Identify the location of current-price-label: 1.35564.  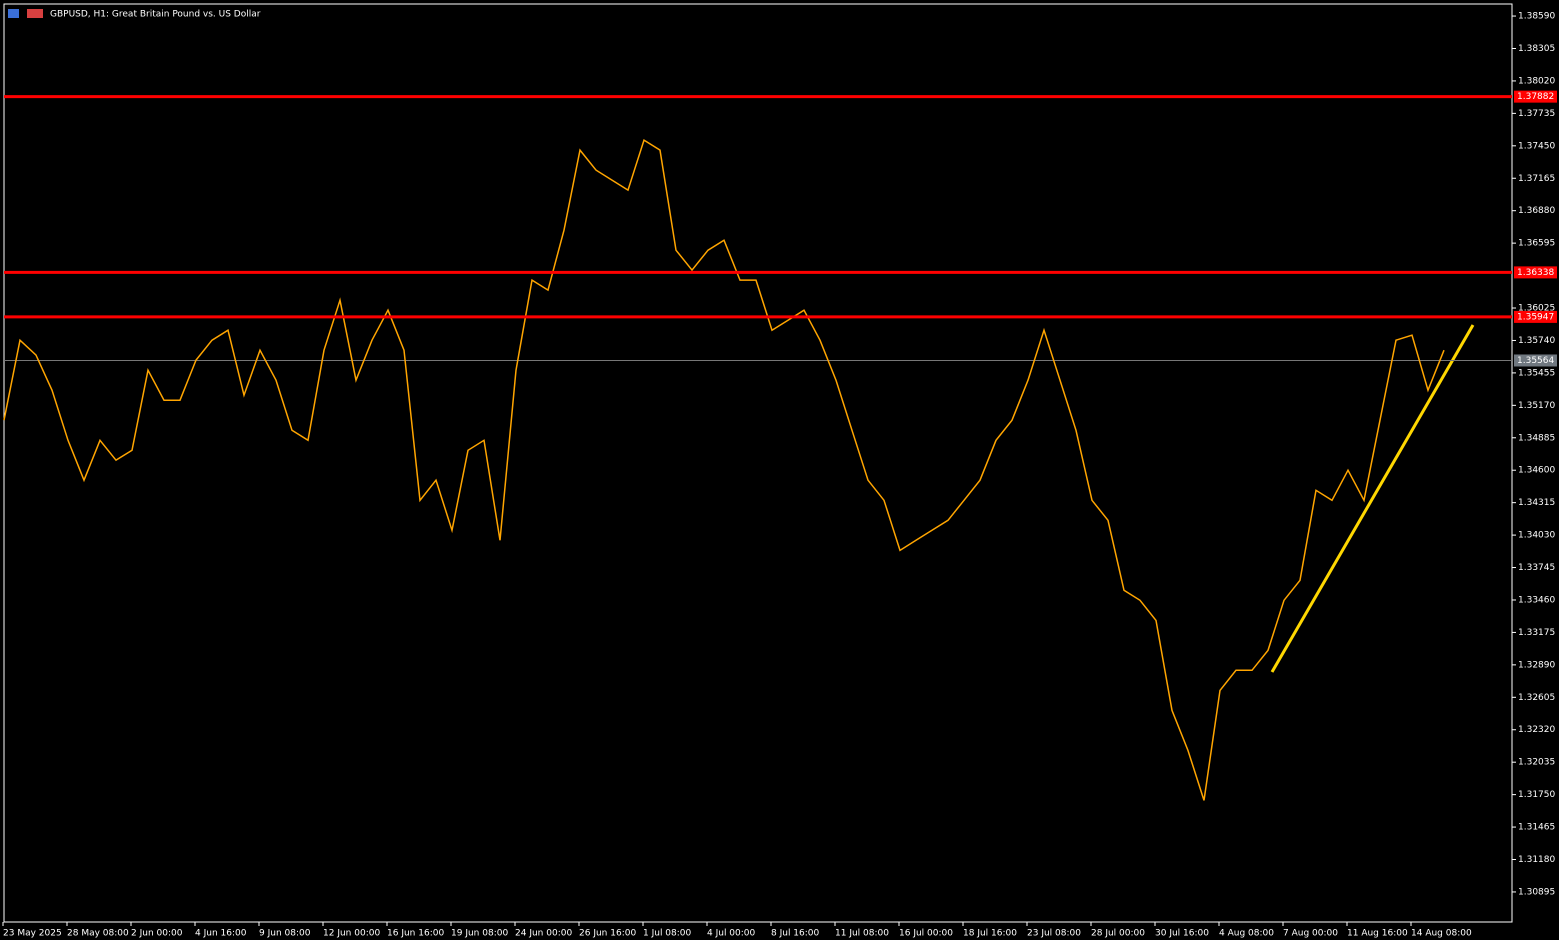
(1535, 361).